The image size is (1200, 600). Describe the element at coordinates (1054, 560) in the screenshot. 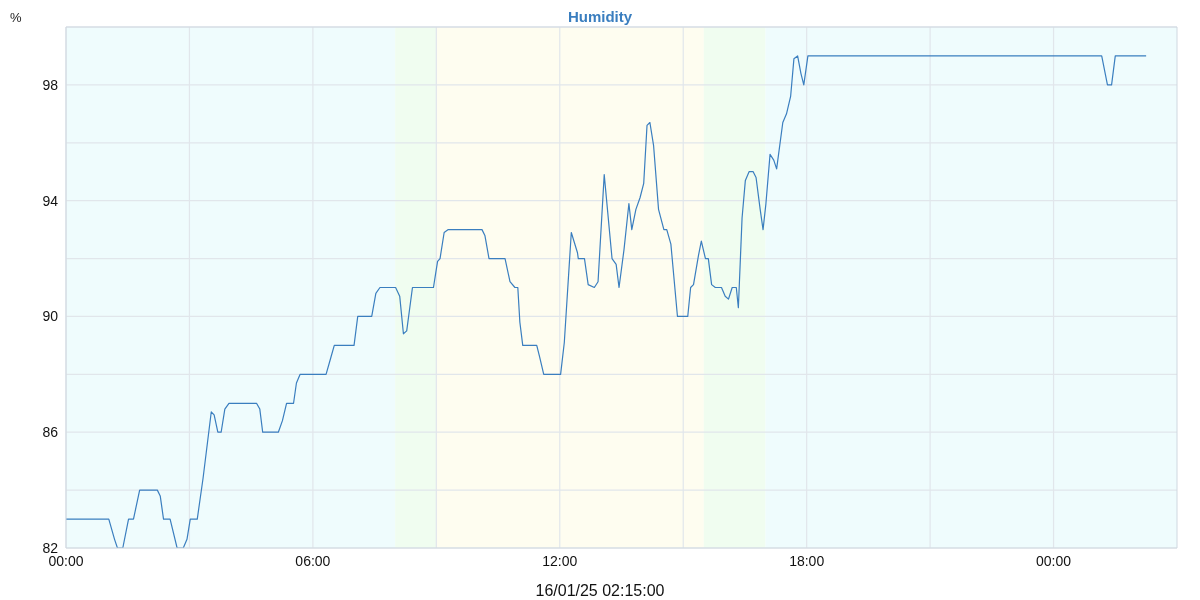

I see `x-tick-label: 00:00` at that location.